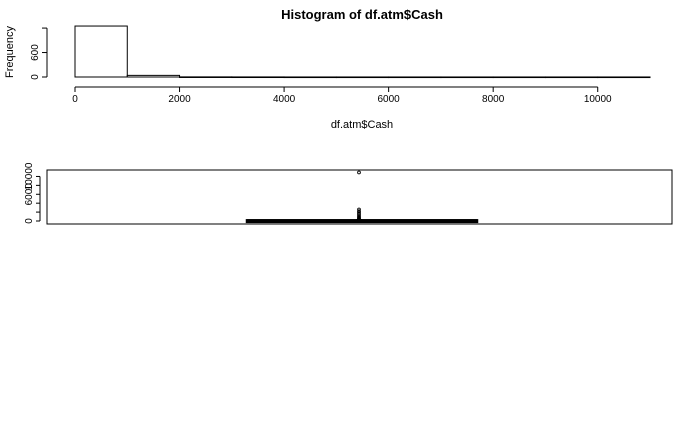  Describe the element at coordinates (389, 99) in the screenshot. I see `histogram-x-tick-label: 6000` at that location.